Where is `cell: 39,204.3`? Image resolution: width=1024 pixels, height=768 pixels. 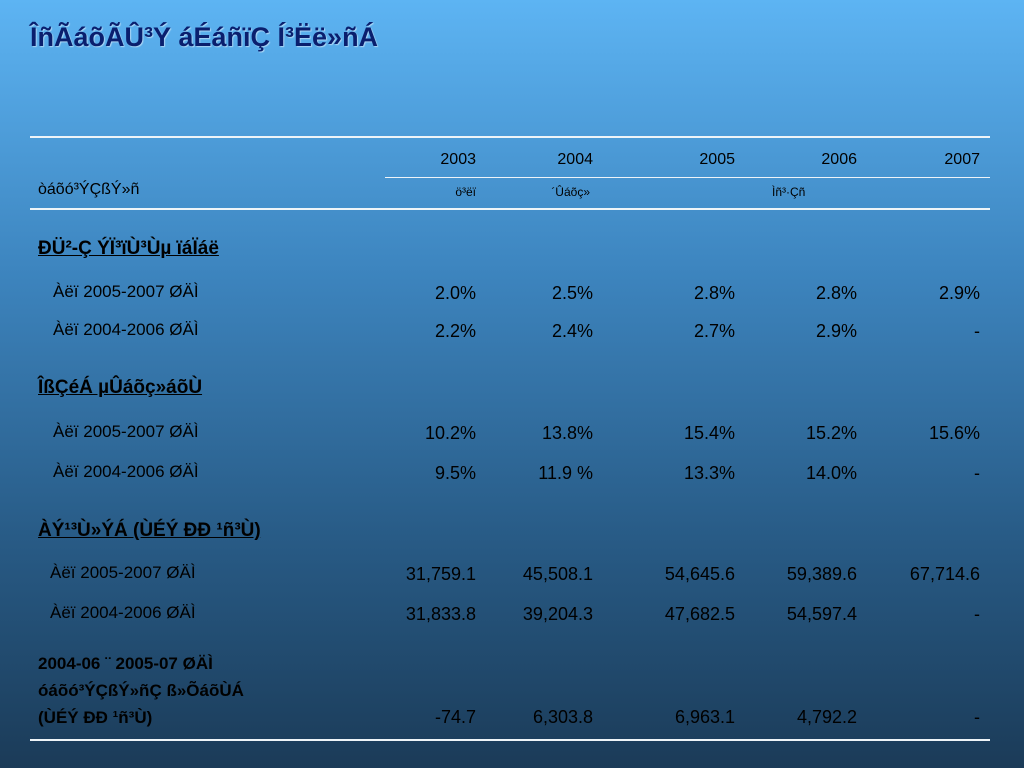
cell: 39,204.3 is located at coordinates (557, 614).